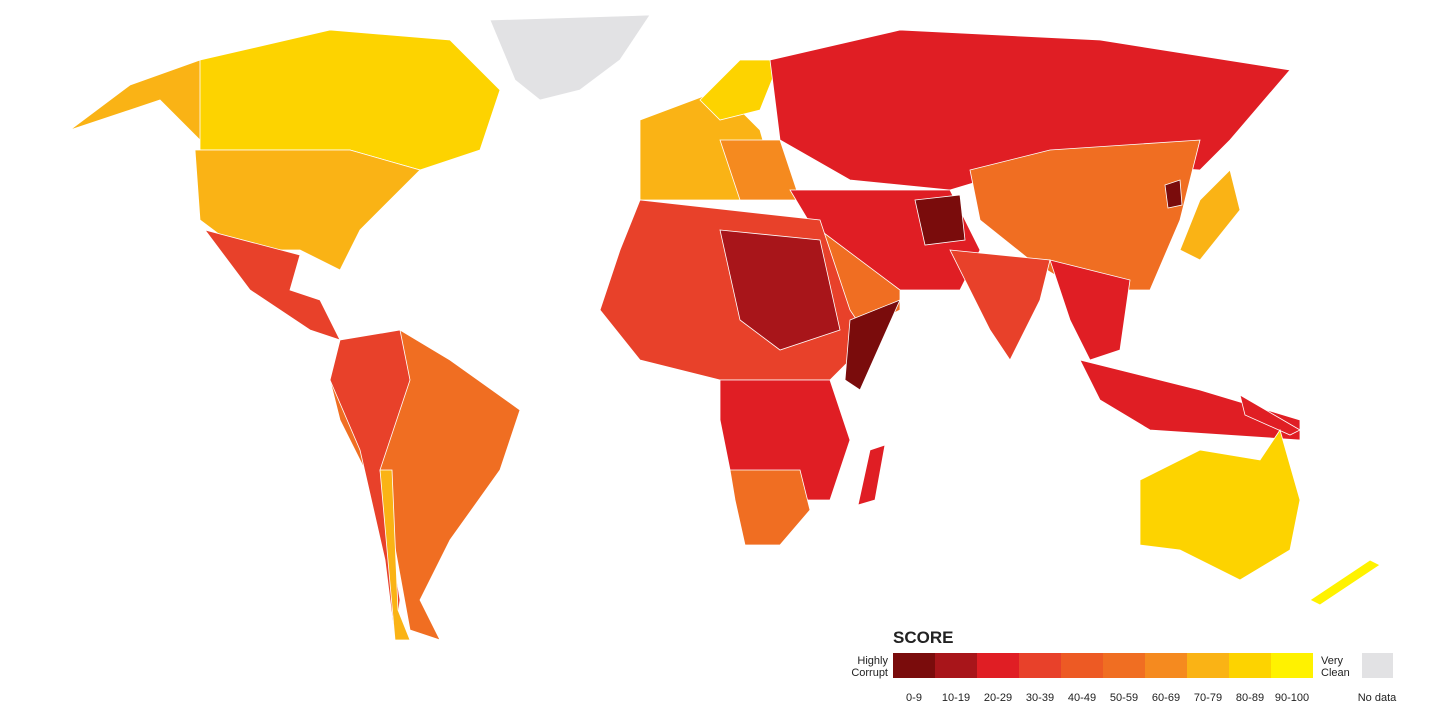 The height and width of the screenshot is (718, 1454). What do you see at coordinates (780, 290) in the screenshot?
I see `sahel` at bounding box center [780, 290].